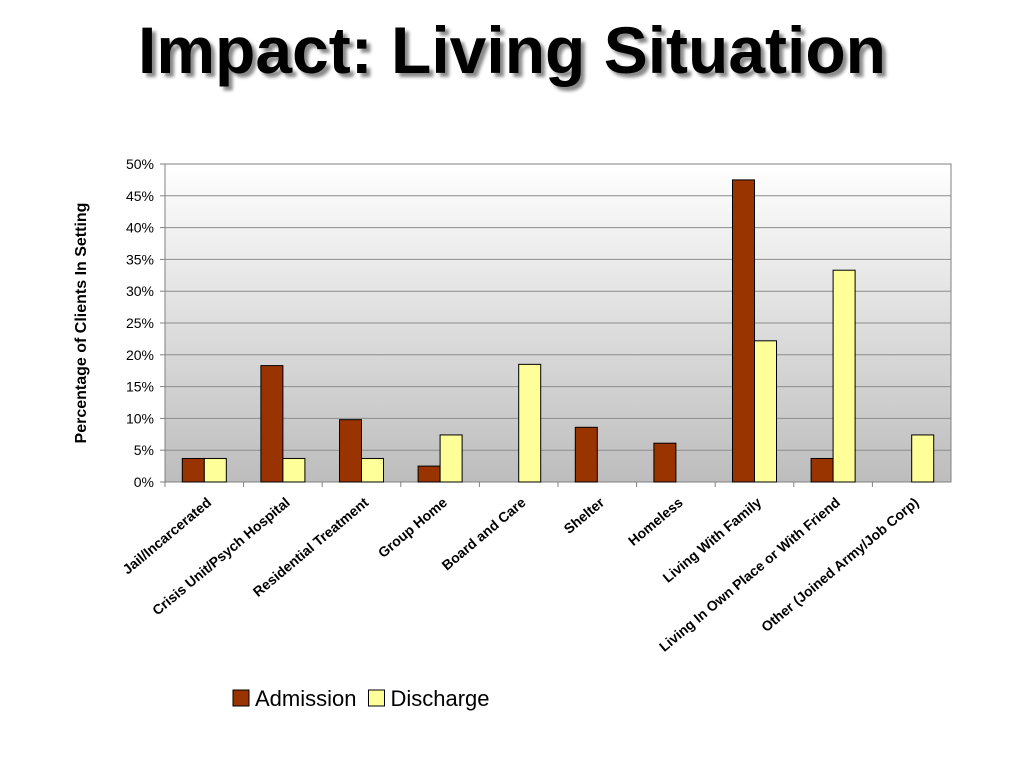 This screenshot has height=768, width=1024. Describe the element at coordinates (241, 698) in the screenshot. I see `legend-swatch-admission` at that location.